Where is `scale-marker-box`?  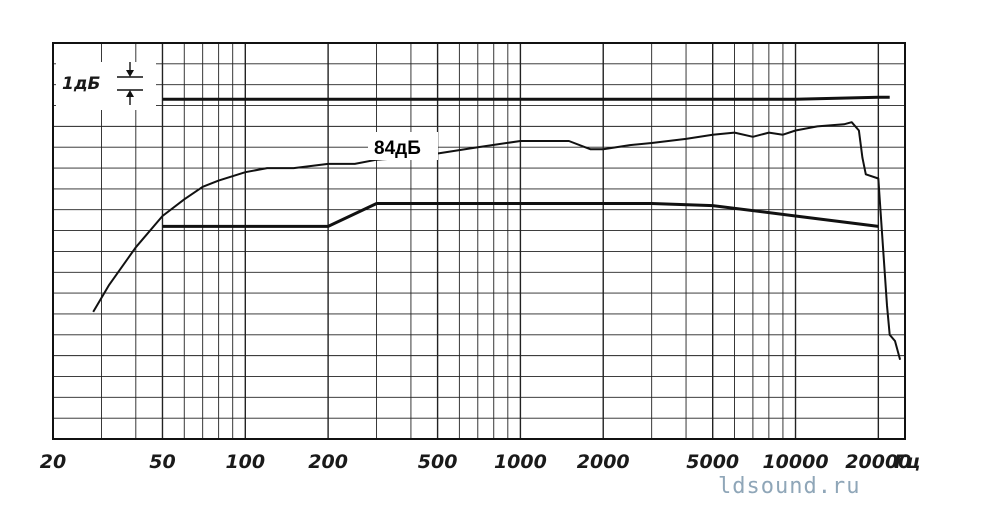
scale-marker-box is located at coordinates (106, 86).